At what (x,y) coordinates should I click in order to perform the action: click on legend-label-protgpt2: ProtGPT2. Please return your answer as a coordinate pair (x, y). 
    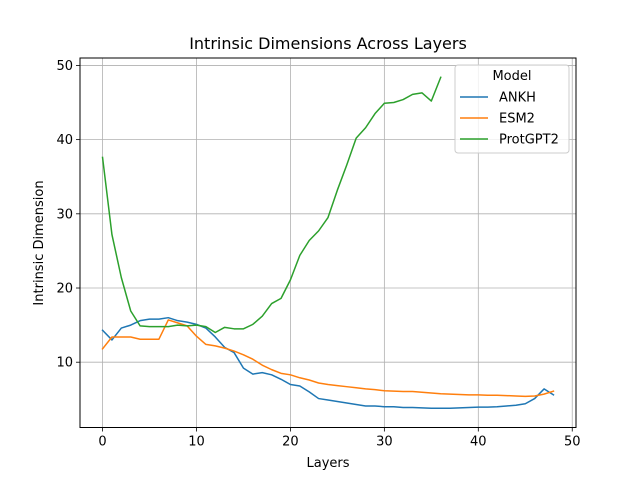
    Looking at the image, I should click on (529, 140).